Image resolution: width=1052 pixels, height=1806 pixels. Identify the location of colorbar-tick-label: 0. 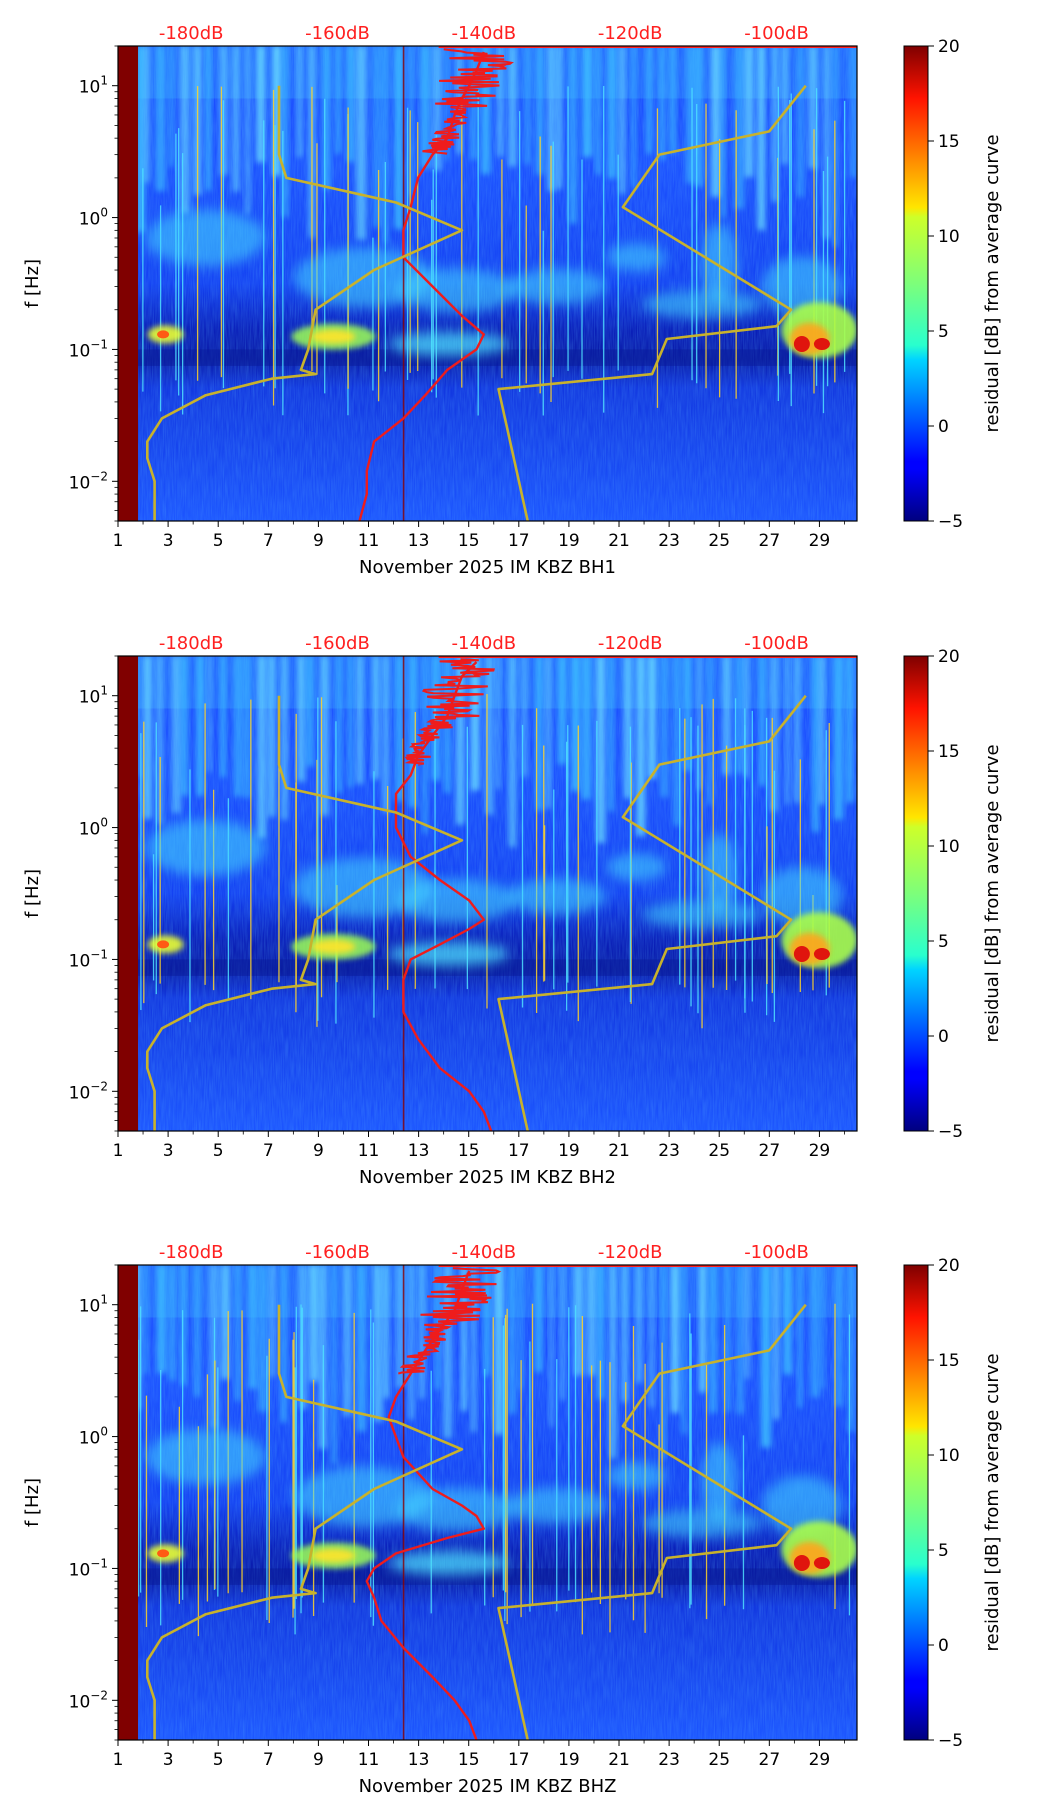
(943, 1037).